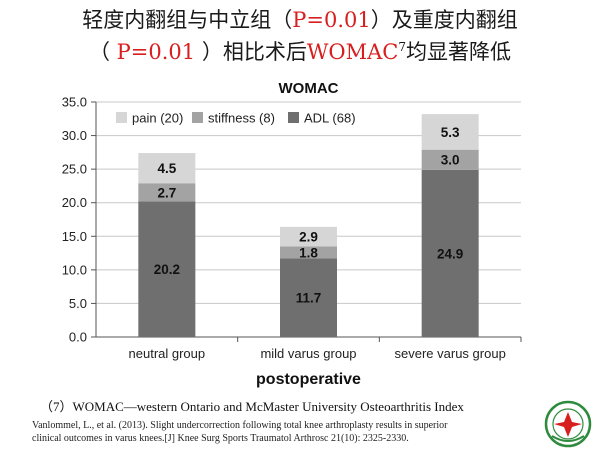 The width and height of the screenshot is (600, 450). Describe the element at coordinates (78, 337) in the screenshot. I see `y-tick-label: 0.0` at that location.